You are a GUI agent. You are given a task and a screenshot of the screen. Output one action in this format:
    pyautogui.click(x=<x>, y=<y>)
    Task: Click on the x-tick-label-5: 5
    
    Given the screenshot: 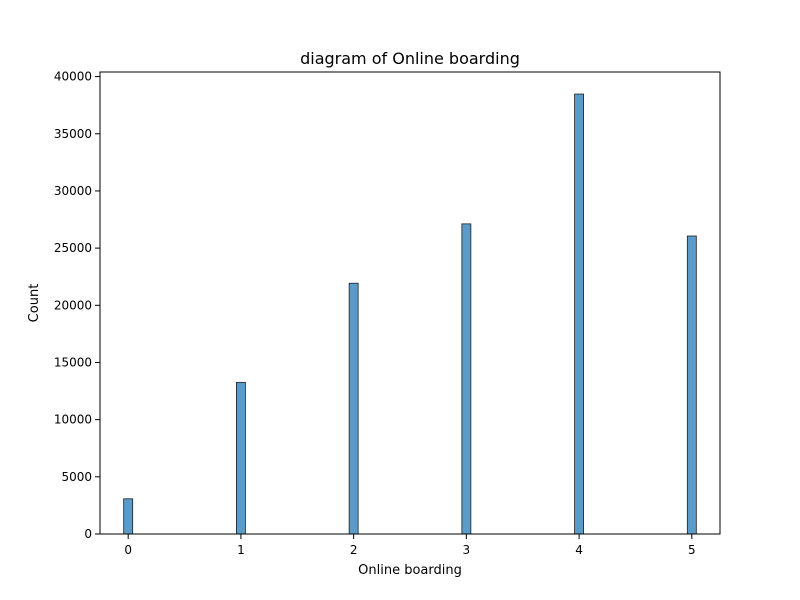 What is the action you would take?
    pyautogui.click(x=692, y=550)
    